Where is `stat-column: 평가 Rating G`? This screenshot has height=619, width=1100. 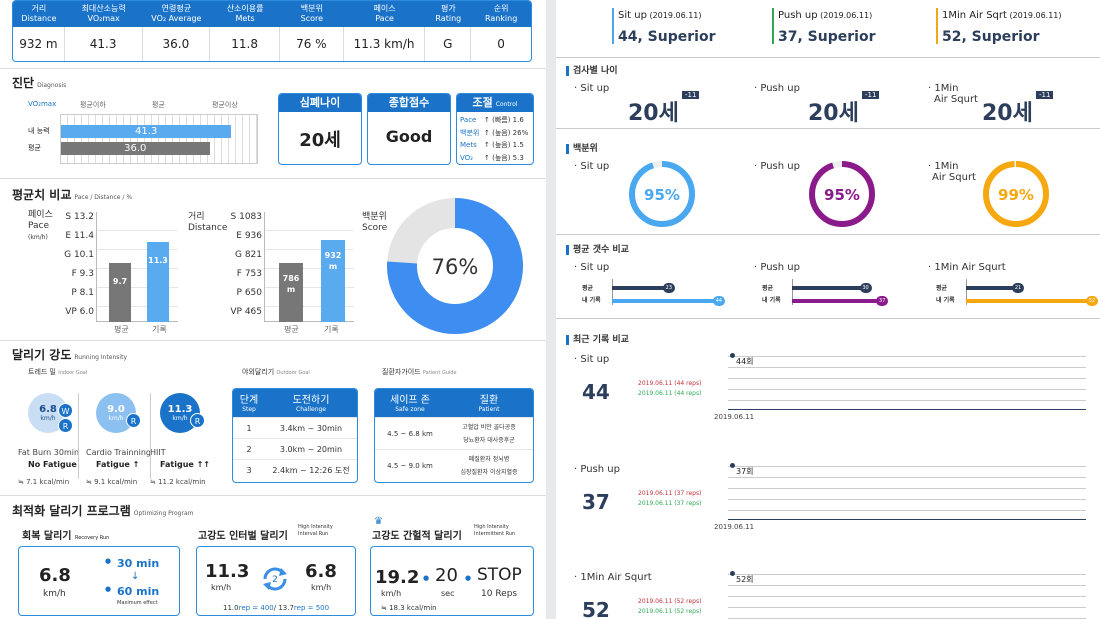 stat-column: 평가 Rating G is located at coordinates (448, 31).